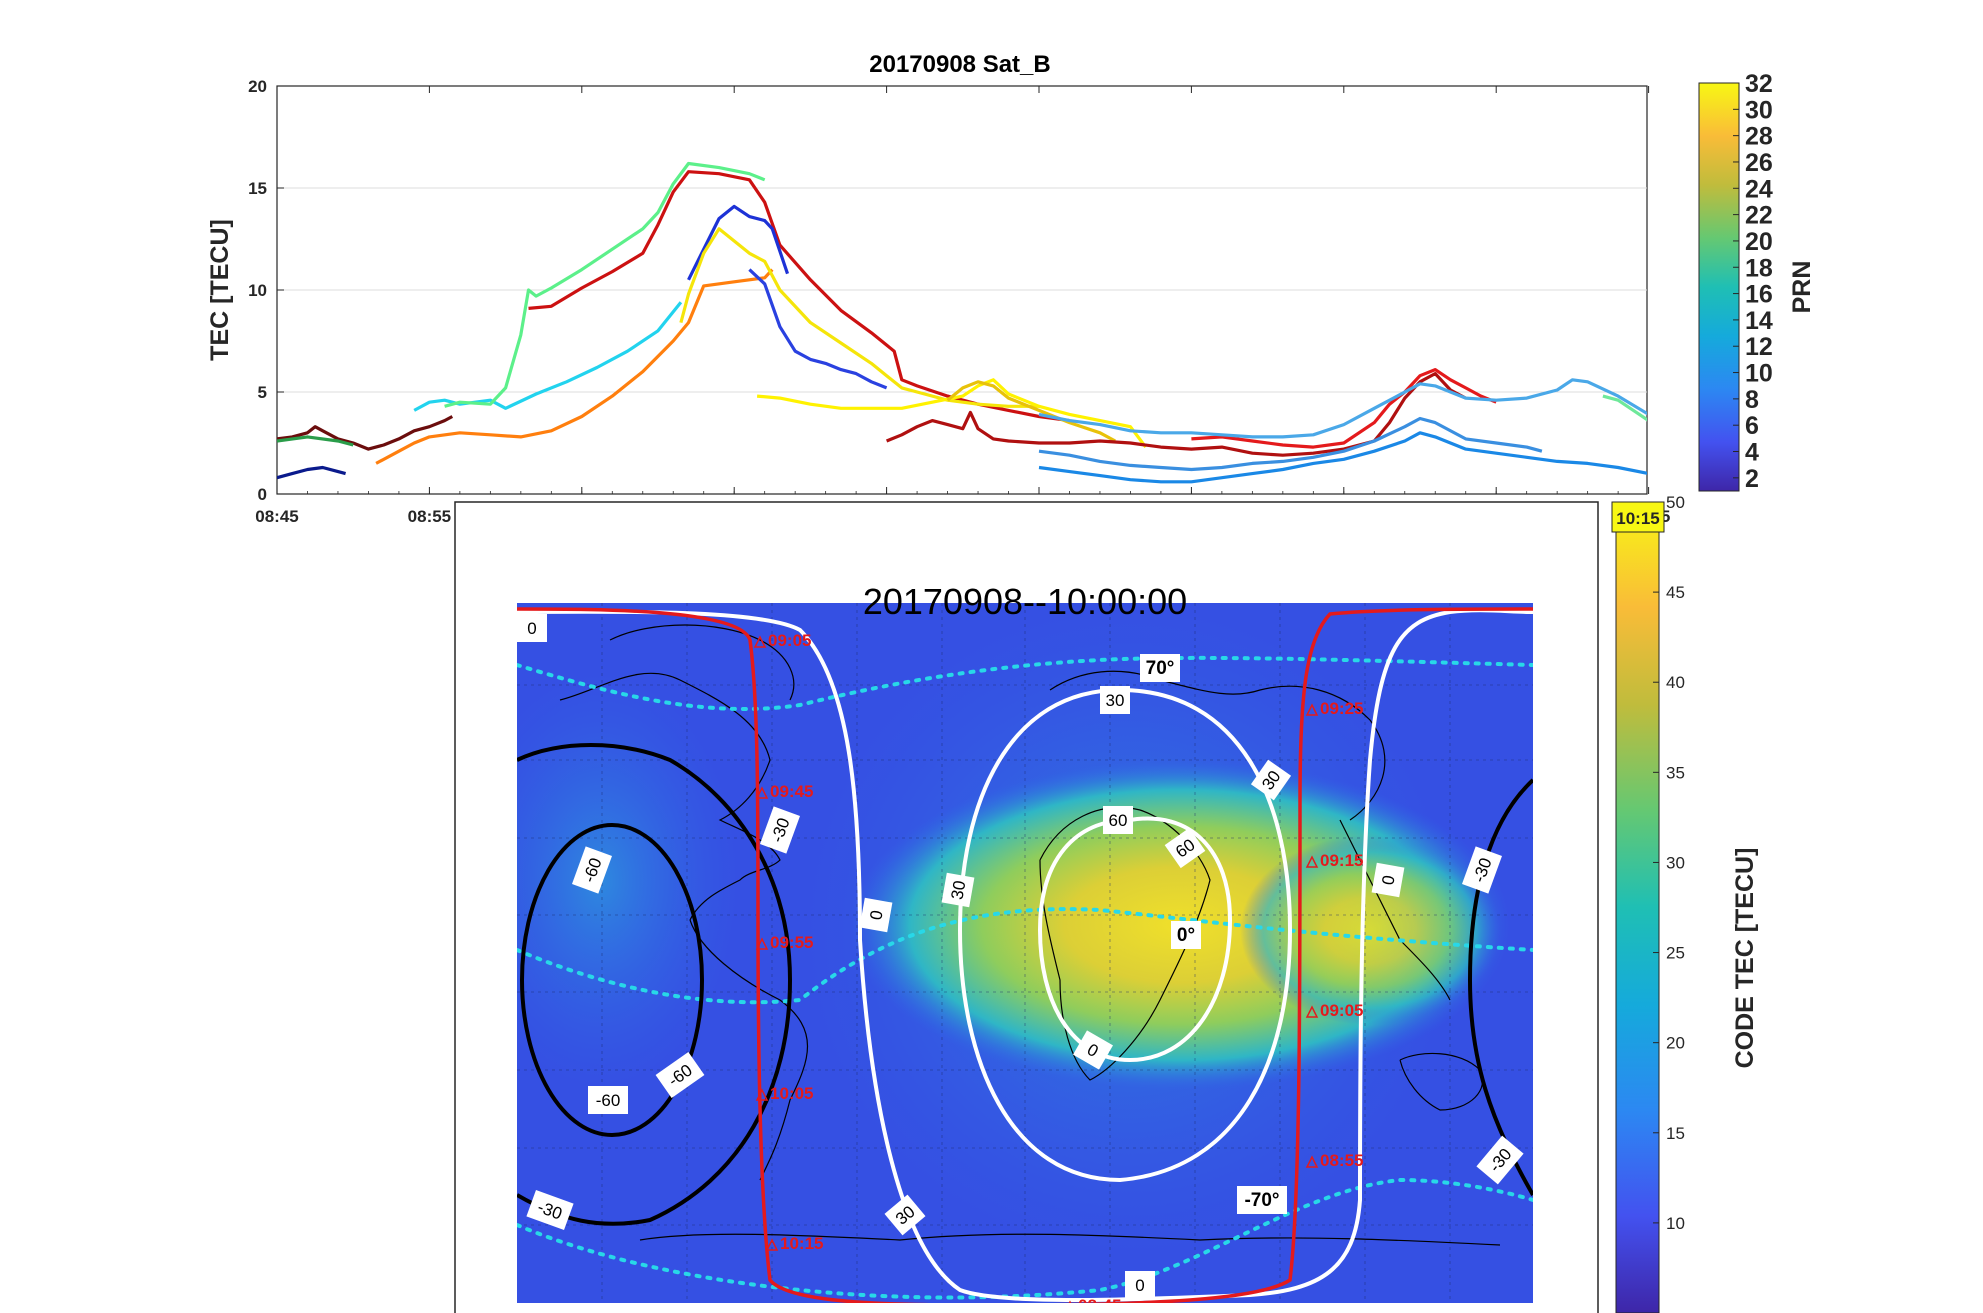 The width and height of the screenshot is (1983, 1313). I want to click on prn-tick-label: 14, so click(1759, 321).